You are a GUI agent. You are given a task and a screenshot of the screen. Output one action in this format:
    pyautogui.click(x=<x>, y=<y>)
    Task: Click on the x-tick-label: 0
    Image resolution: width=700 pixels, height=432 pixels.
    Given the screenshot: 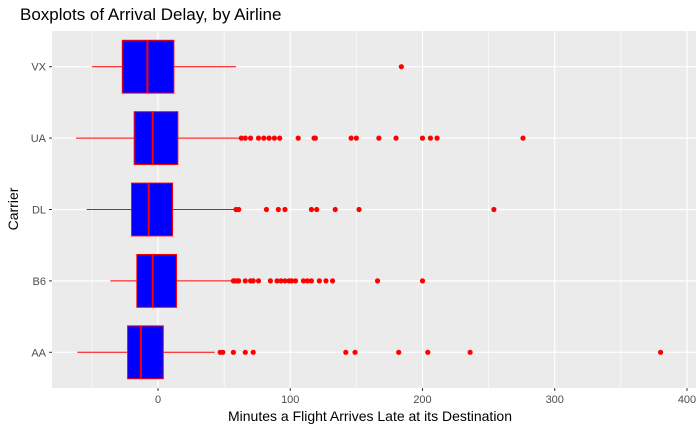 What is the action you would take?
    pyautogui.click(x=158, y=400)
    